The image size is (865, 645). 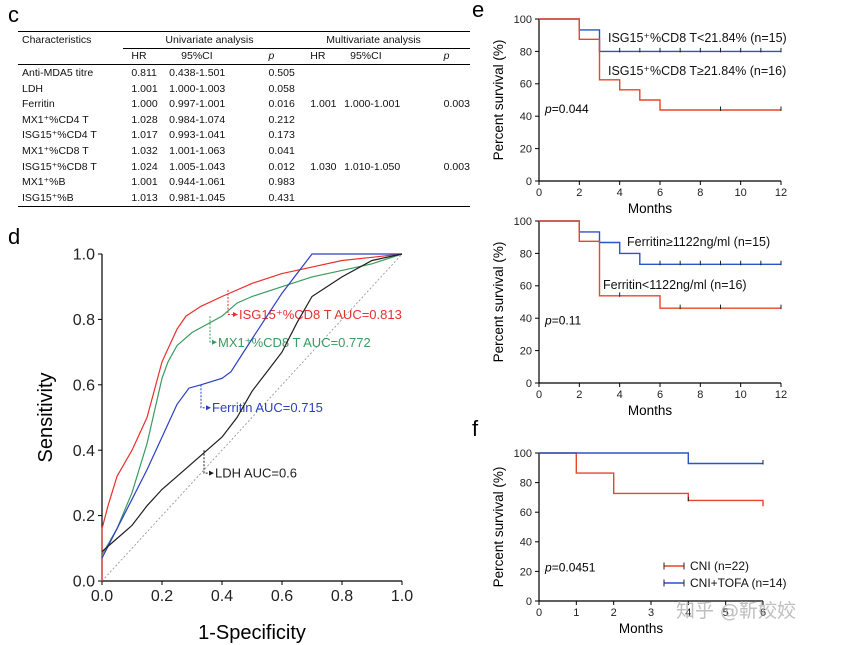 What do you see at coordinates (372, 104) in the screenshot?
I see `table-cell-mci: 1.000-1.001` at bounding box center [372, 104].